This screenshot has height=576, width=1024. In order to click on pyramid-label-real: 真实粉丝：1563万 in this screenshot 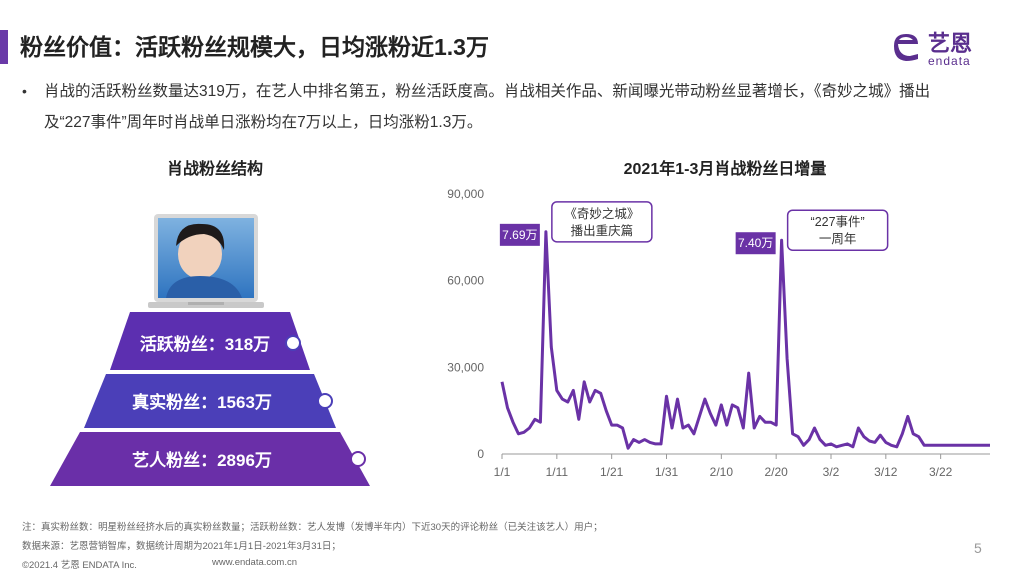, I will do `click(202, 402)`.